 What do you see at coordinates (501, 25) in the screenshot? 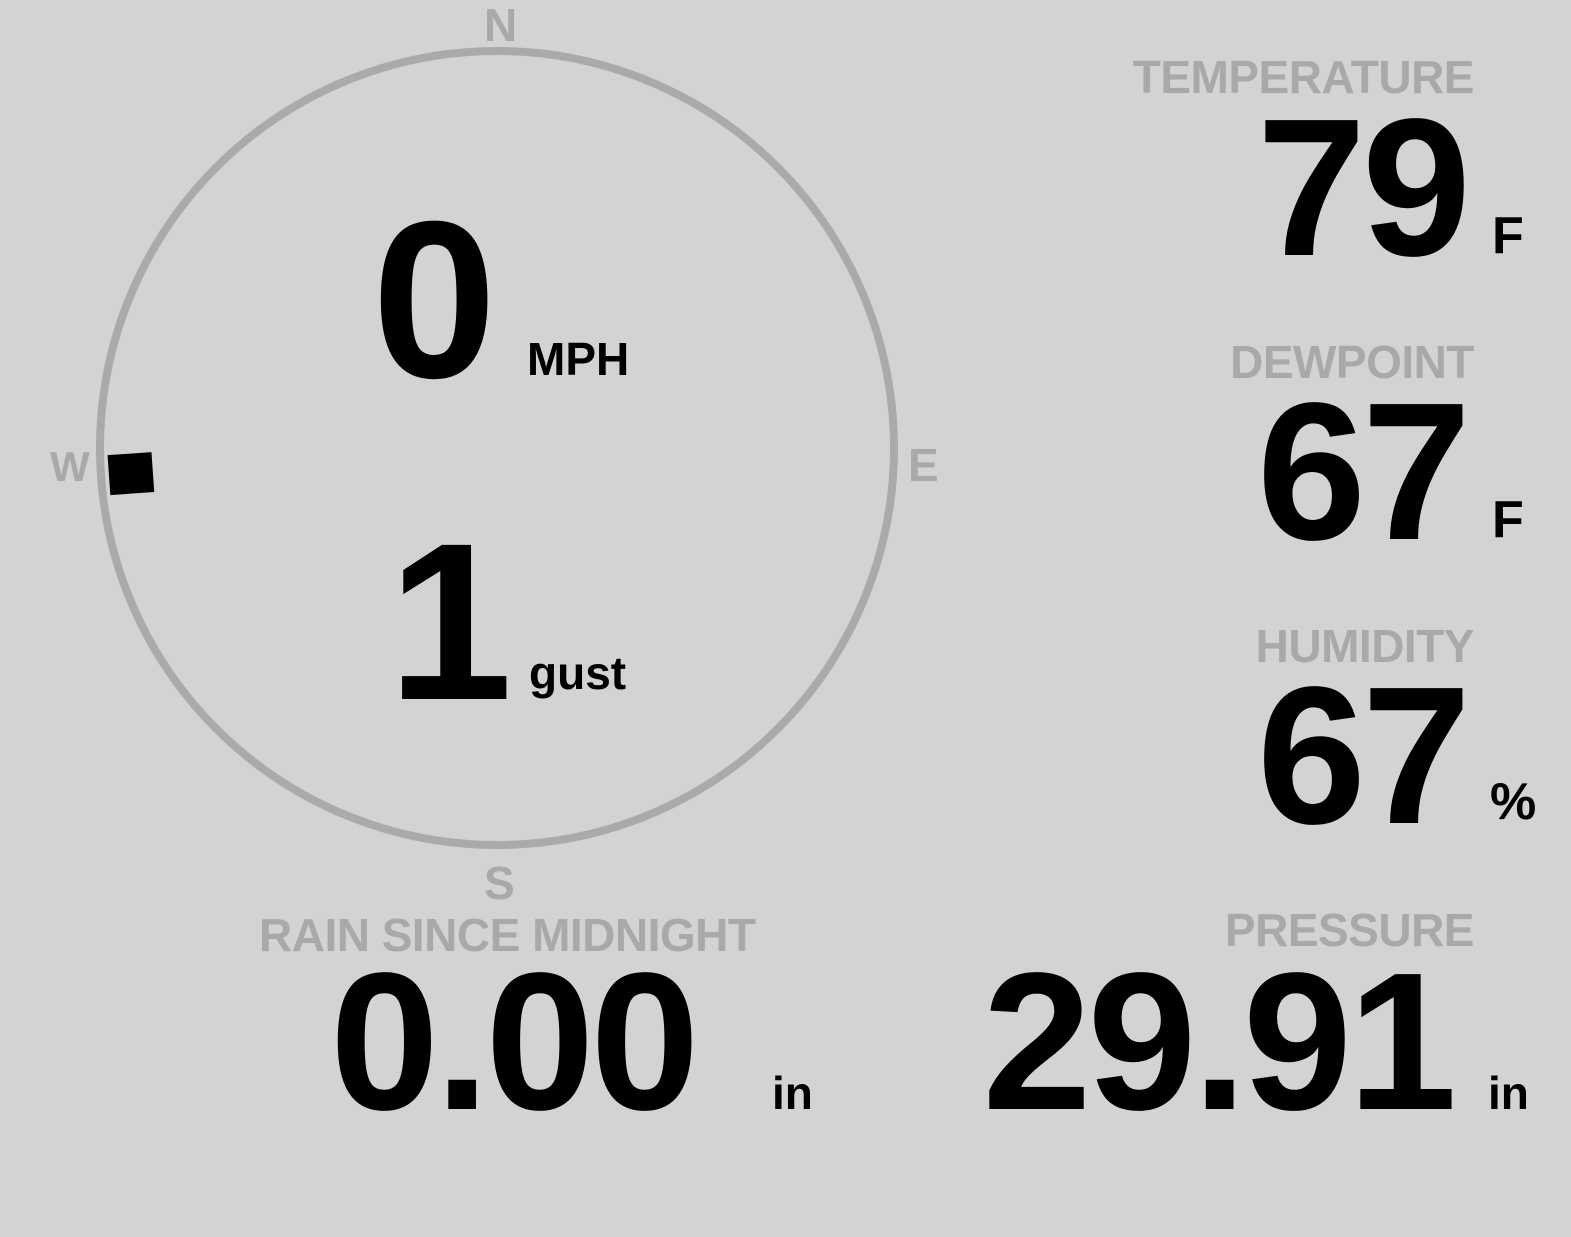
I see `compass-north: N` at bounding box center [501, 25].